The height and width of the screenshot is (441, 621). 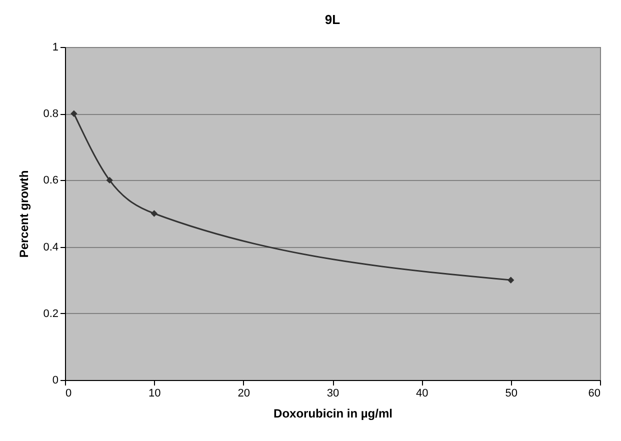 I want to click on x-tick-label: 60, so click(x=594, y=394).